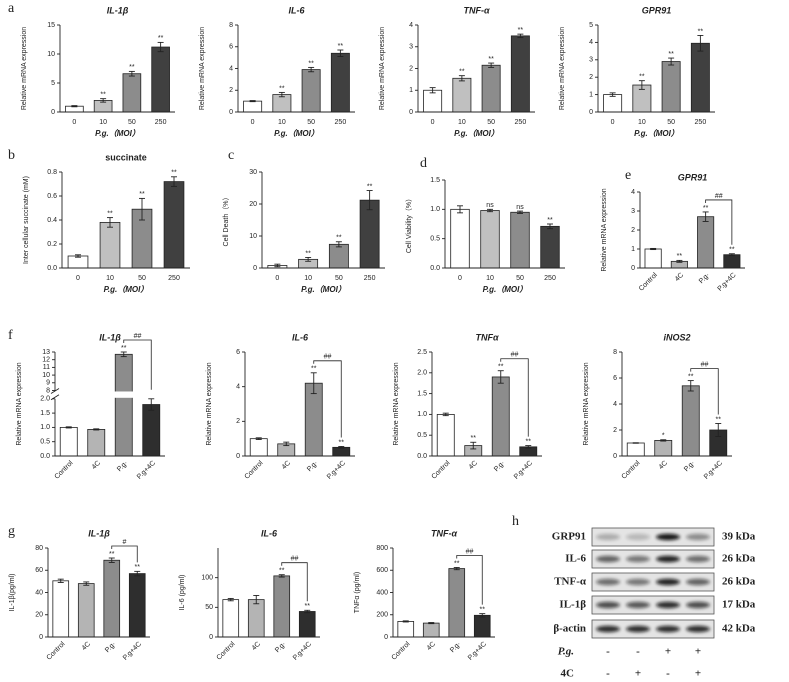  I want to click on y-tick-label: 4, so click(591, 42).